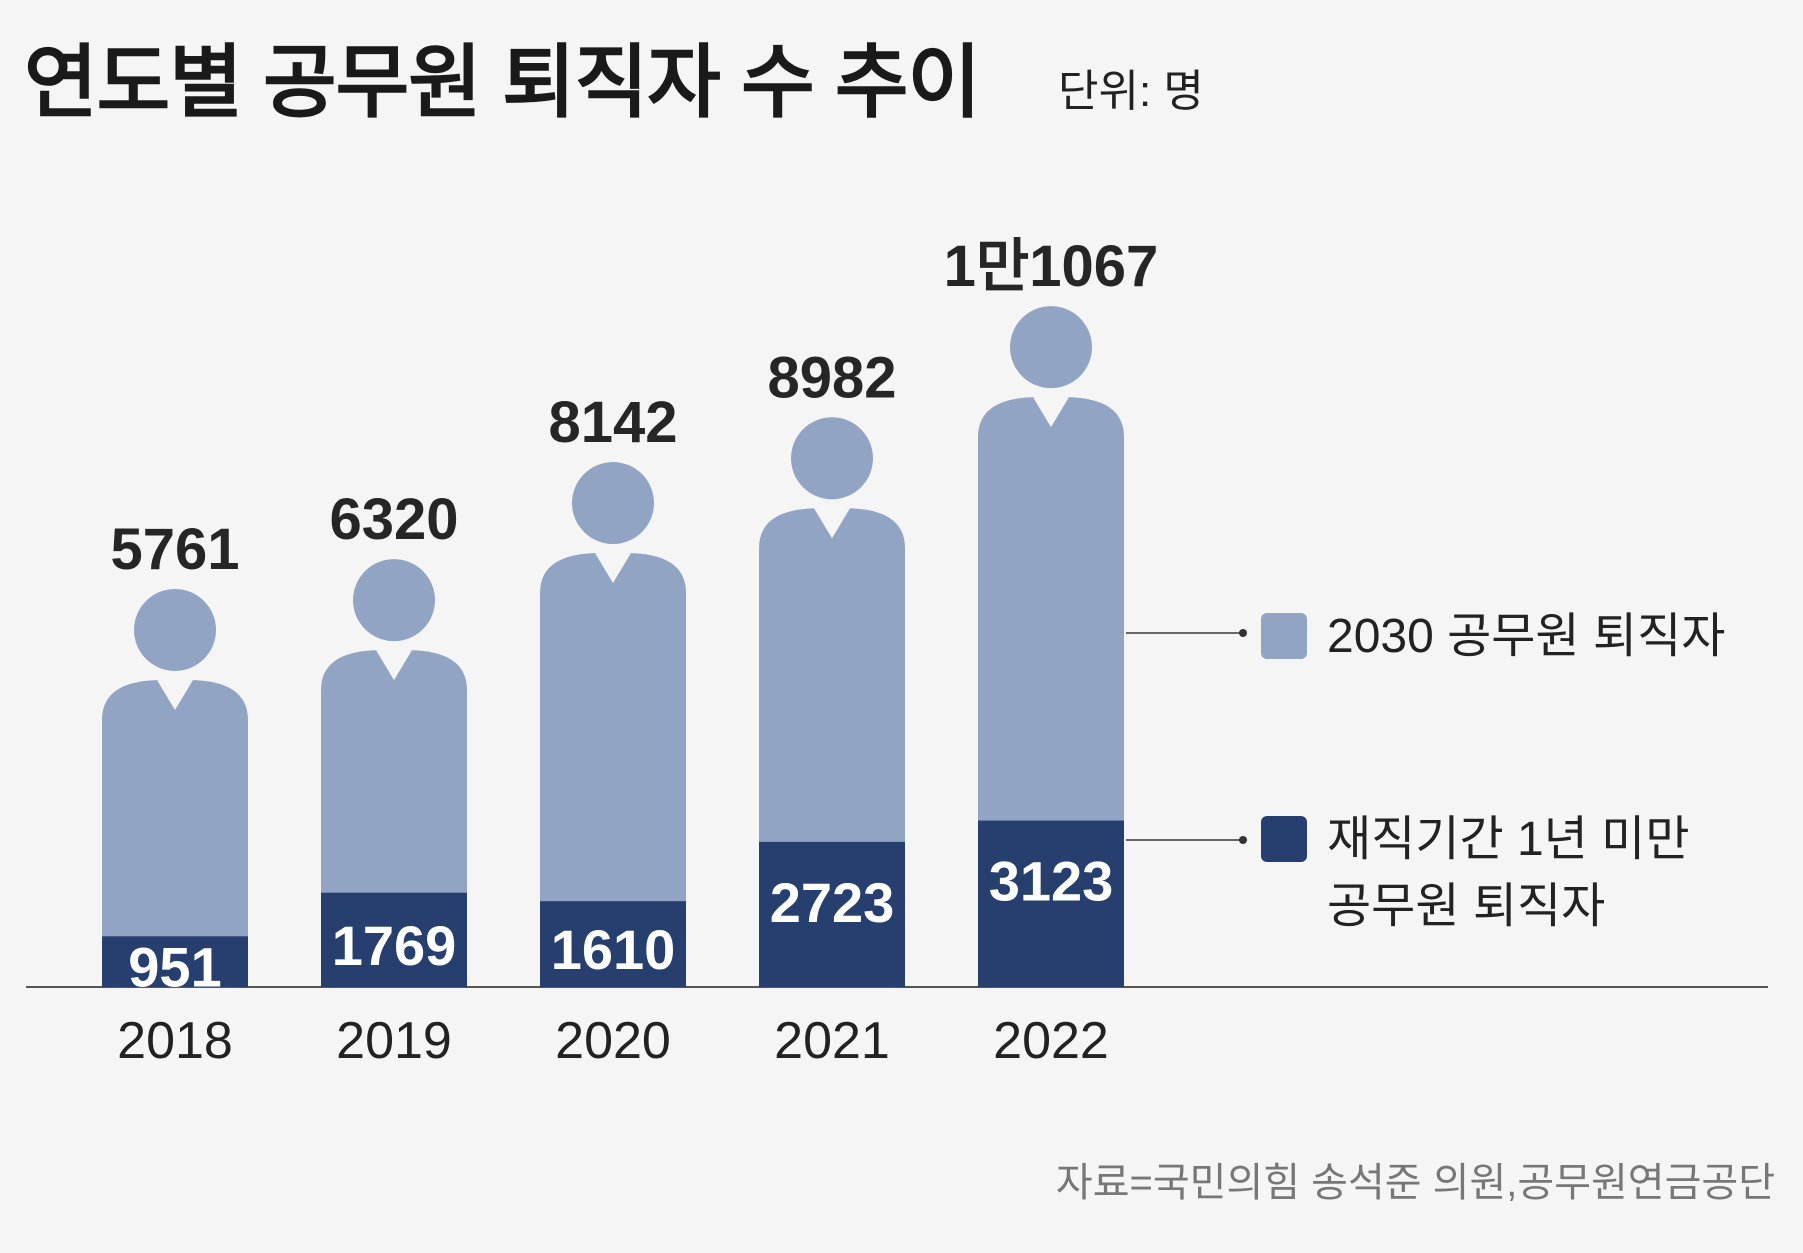 The image size is (1803, 1253). Describe the element at coordinates (394, 945) in the screenshot. I see `under-one-year-value-label: 1769` at that location.